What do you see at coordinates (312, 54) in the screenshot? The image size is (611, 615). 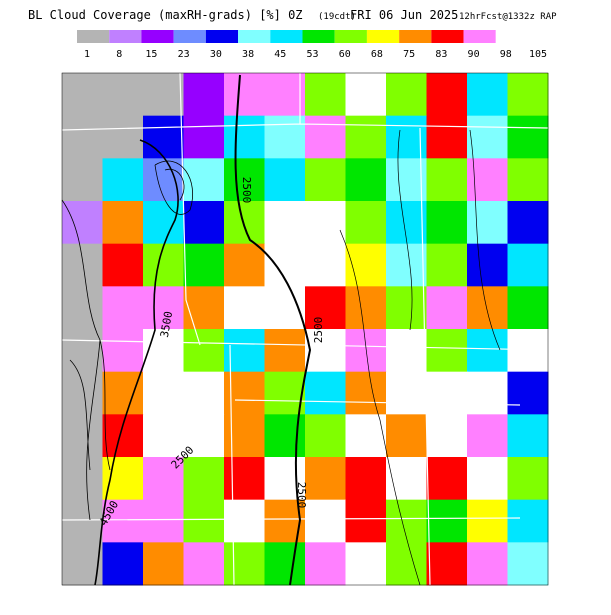 I see `colorbar-tick-label: 53` at bounding box center [312, 54].